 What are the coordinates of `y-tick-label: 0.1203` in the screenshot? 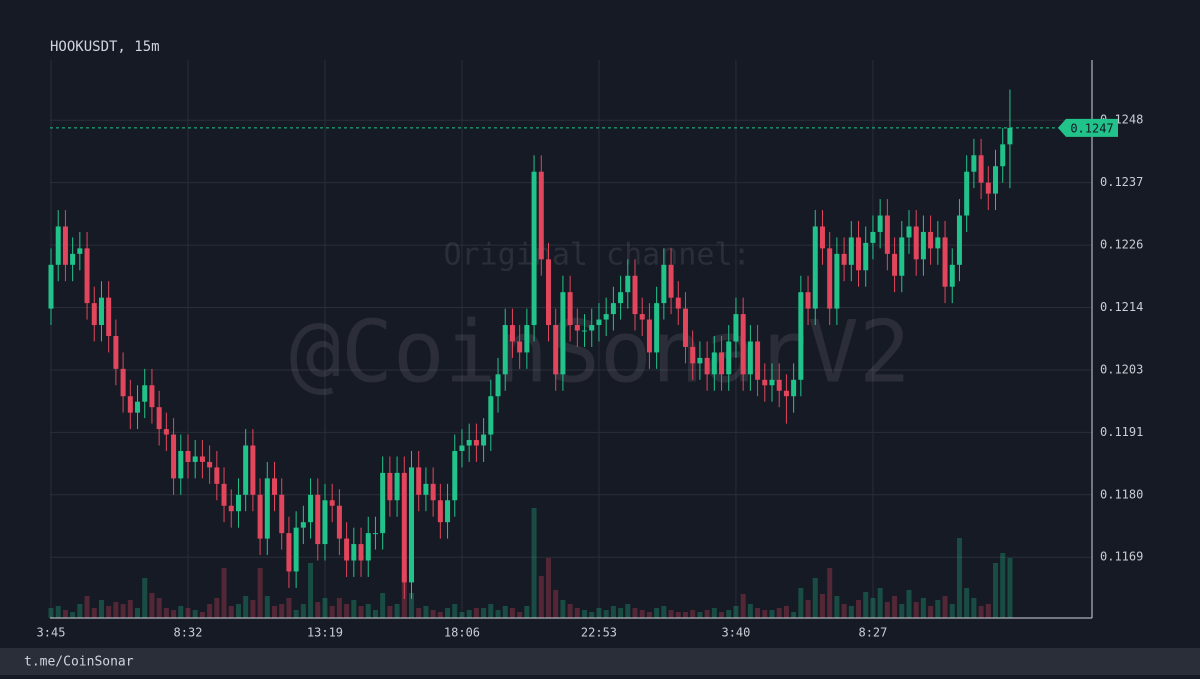 It's located at (1121, 369).